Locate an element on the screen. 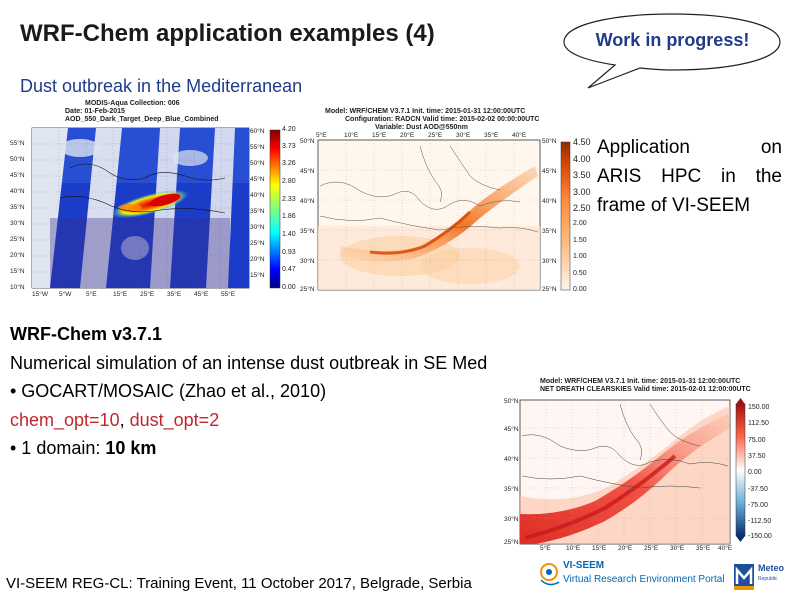  meteo-sub: Republic is located at coordinates (768, 579).